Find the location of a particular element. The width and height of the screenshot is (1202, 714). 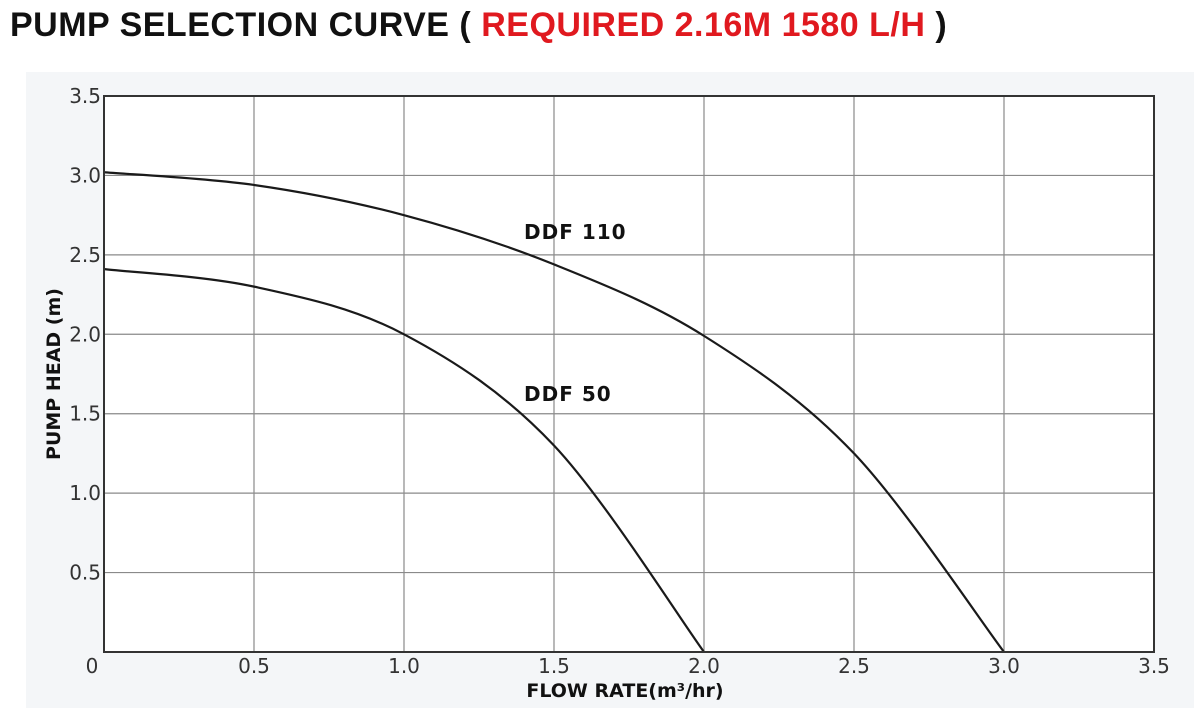

y-tick-label: 1.0 is located at coordinates (85, 493).